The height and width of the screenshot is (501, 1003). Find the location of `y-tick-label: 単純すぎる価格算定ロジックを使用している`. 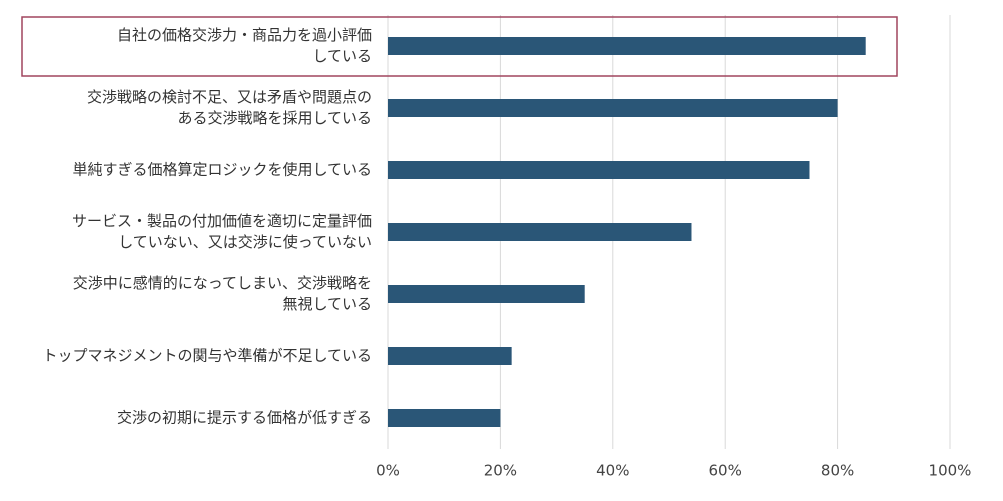

y-tick-label: 単純すぎる価格算定ロジックを使用している is located at coordinates (222, 169).